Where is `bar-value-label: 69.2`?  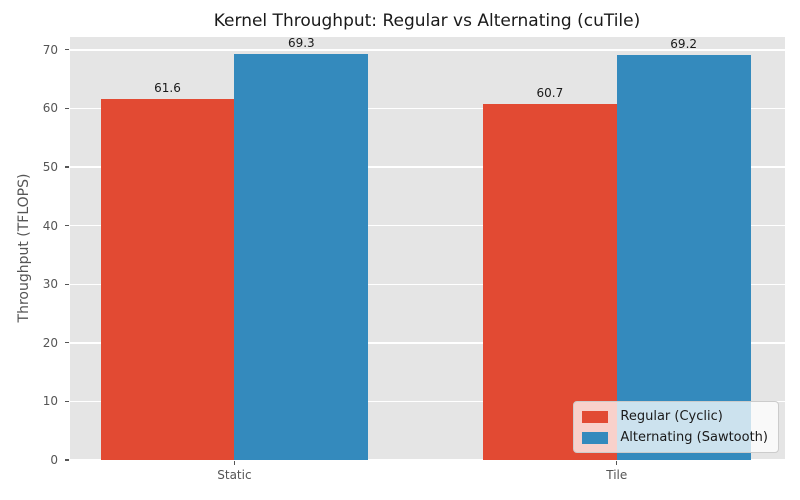
bar-value-label: 69.2 is located at coordinates (684, 44).